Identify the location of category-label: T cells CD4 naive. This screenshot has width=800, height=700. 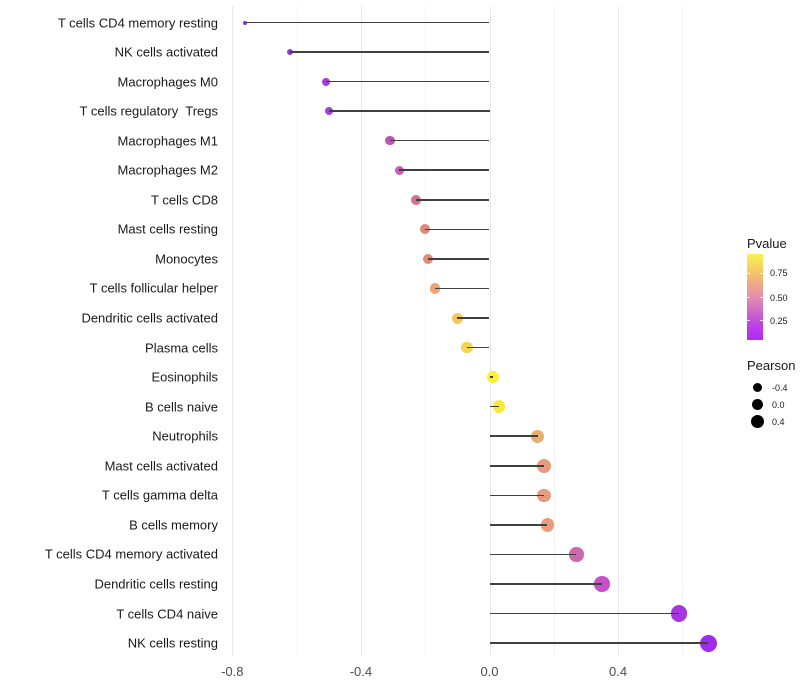
(167, 613).